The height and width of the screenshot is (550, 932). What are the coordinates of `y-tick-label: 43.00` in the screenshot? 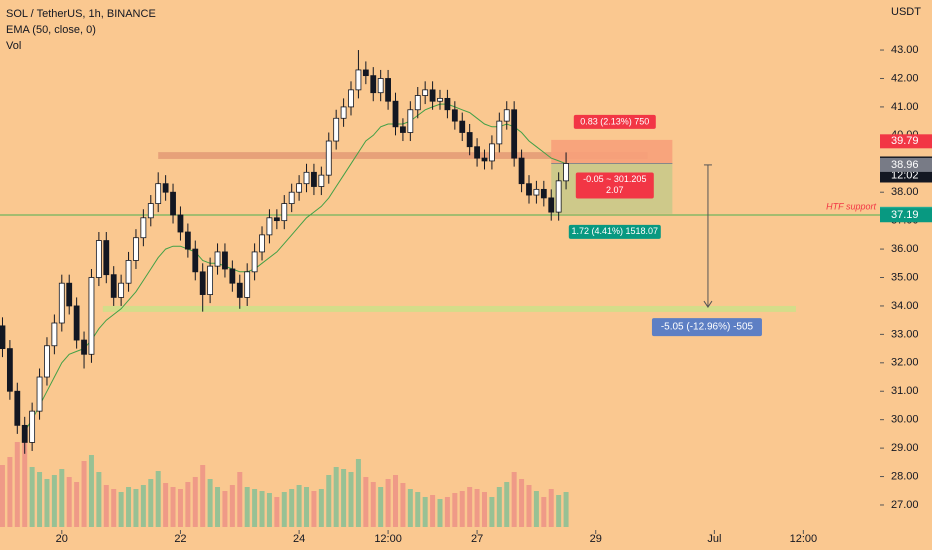 It's located at (905, 50).